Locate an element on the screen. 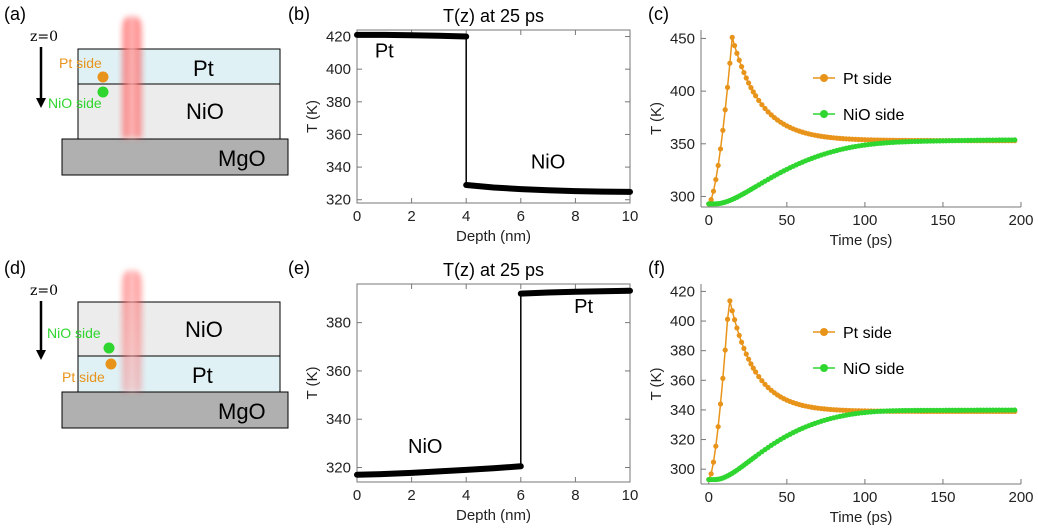 This screenshot has width=1038, height=529. y-tick-label: 450 is located at coordinates (682, 38).